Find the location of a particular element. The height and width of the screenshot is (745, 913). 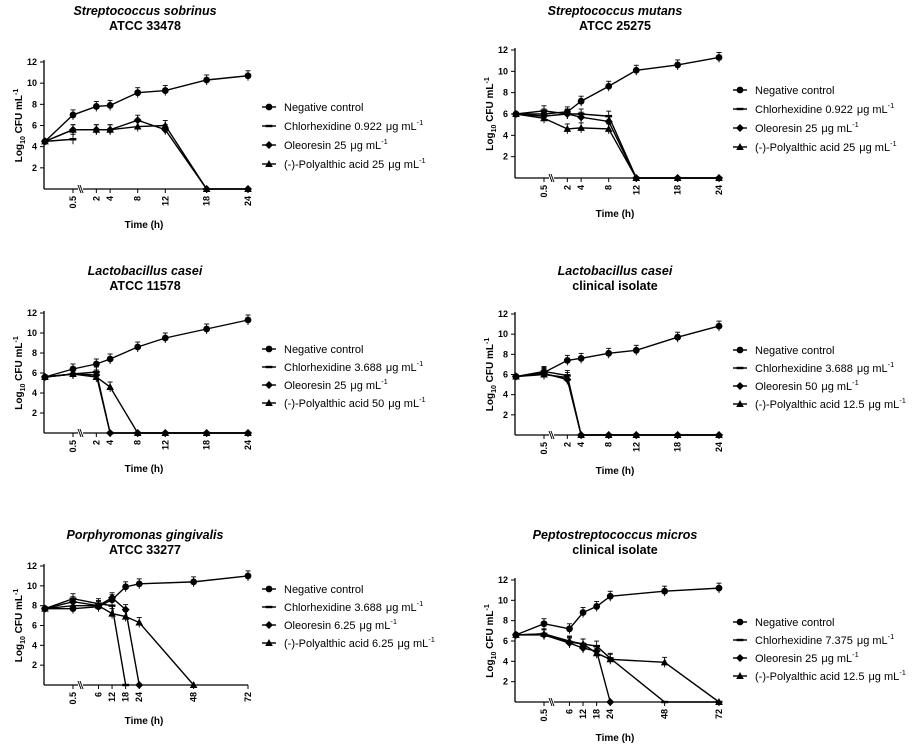

legend-name: Chlorhexidine 3.688 is located at coordinates (333, 608).